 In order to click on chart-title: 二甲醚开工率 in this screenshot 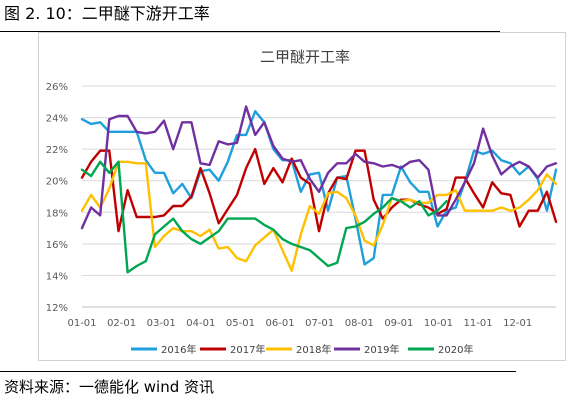, I will do `click(305, 57)`.